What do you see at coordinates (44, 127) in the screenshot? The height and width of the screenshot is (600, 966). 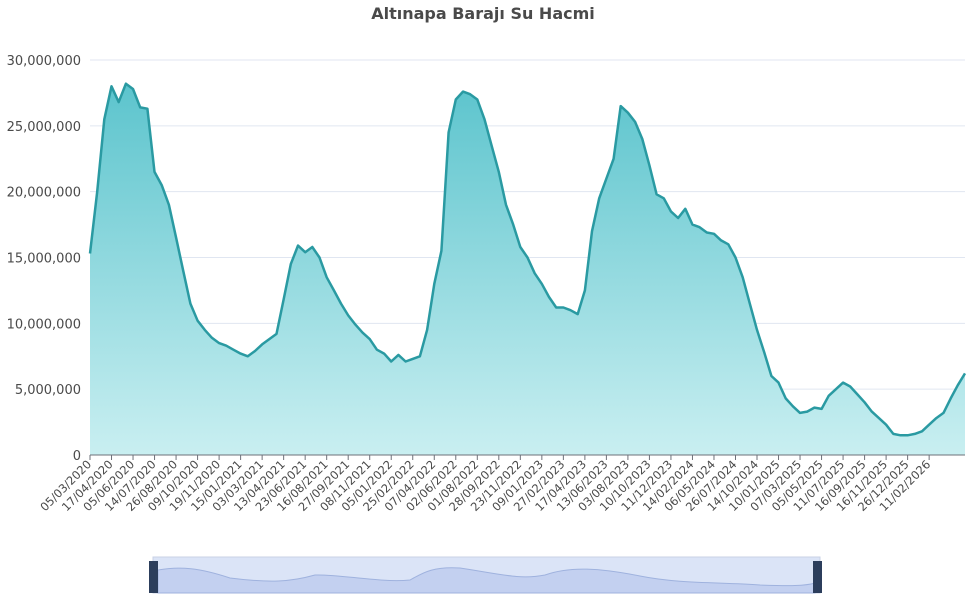 I see `y-tick-label: 25,000,000` at bounding box center [44, 127].